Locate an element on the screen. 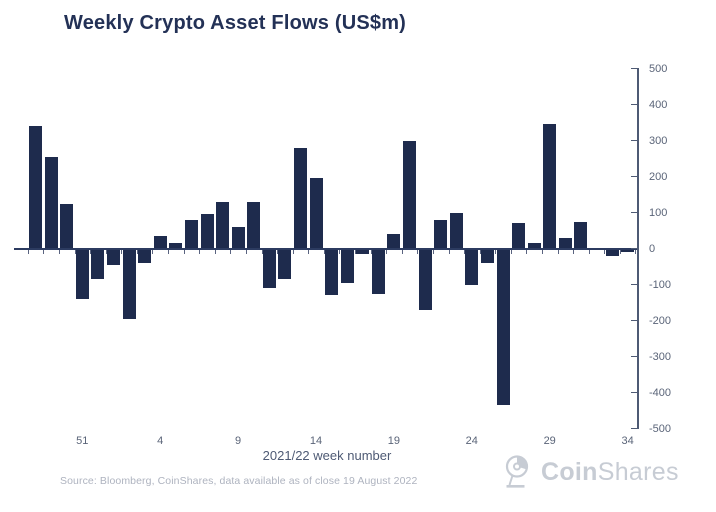  coinshares-wordmark: CoinShares is located at coordinates (610, 471).